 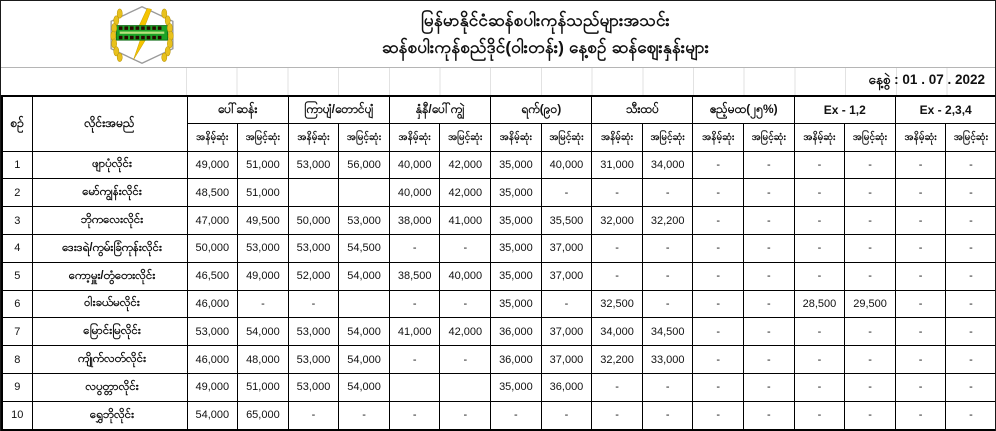 What do you see at coordinates (142, 35) in the screenshot?
I see `rice-association-emblem-icon` at bounding box center [142, 35].